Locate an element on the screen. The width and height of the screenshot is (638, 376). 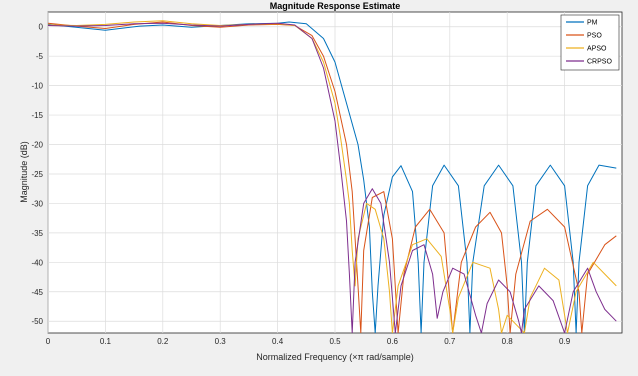
x-tick-label: 0.5 is located at coordinates (335, 341).